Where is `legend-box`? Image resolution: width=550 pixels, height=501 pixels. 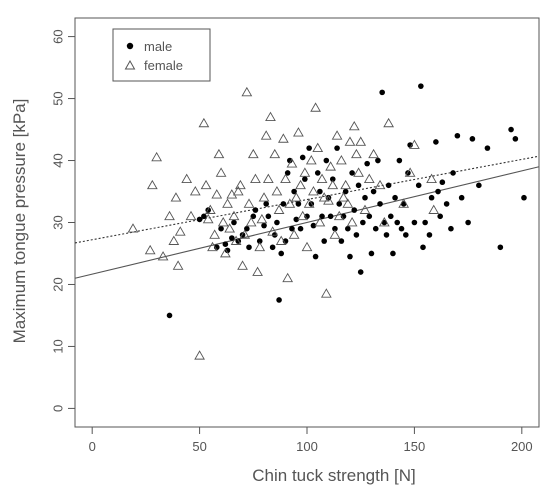
legend-box is located at coordinates (161, 55).